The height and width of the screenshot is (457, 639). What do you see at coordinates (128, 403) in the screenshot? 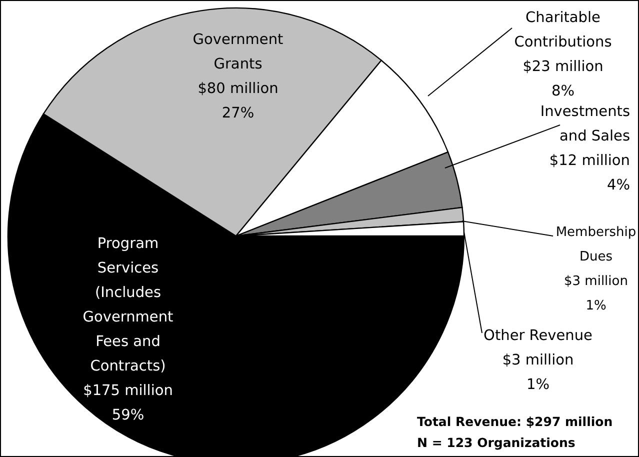
I see `data-label: $175 million 59%` at bounding box center [128, 403].